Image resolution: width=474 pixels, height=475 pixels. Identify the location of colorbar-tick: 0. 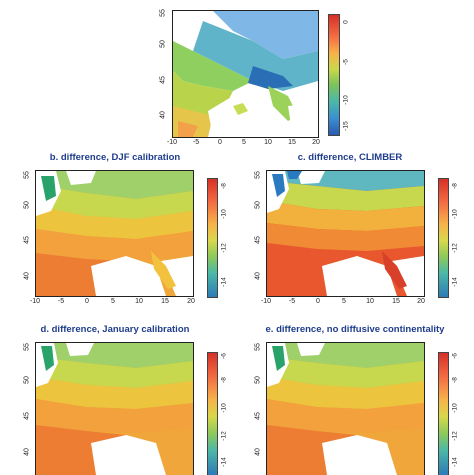
(346, 22).